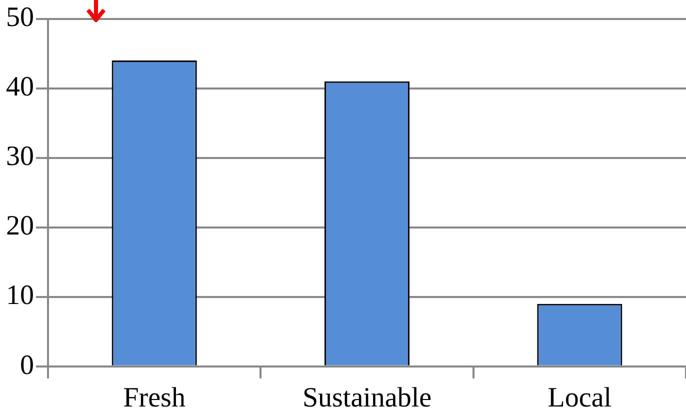 This screenshot has width=686, height=420. I want to click on y-tick-label: 20, so click(20, 226).